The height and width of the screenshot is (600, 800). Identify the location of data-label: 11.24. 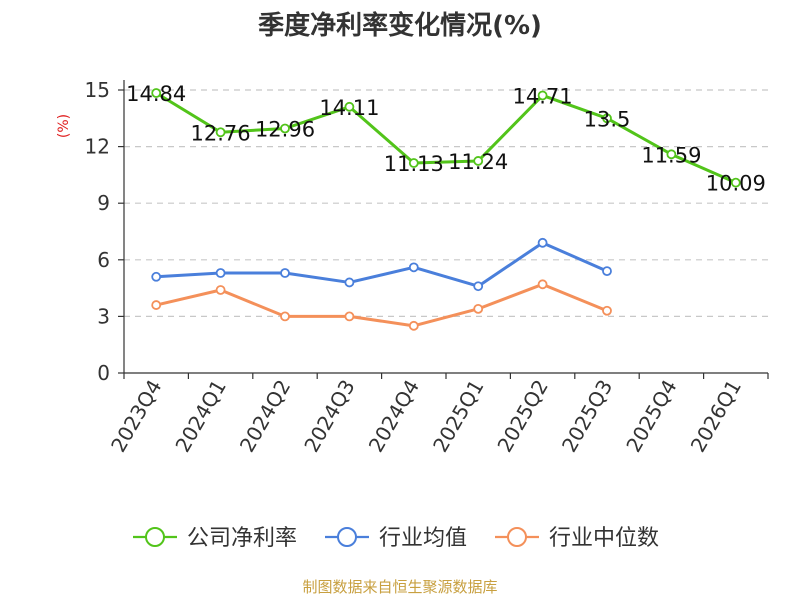
(478, 162).